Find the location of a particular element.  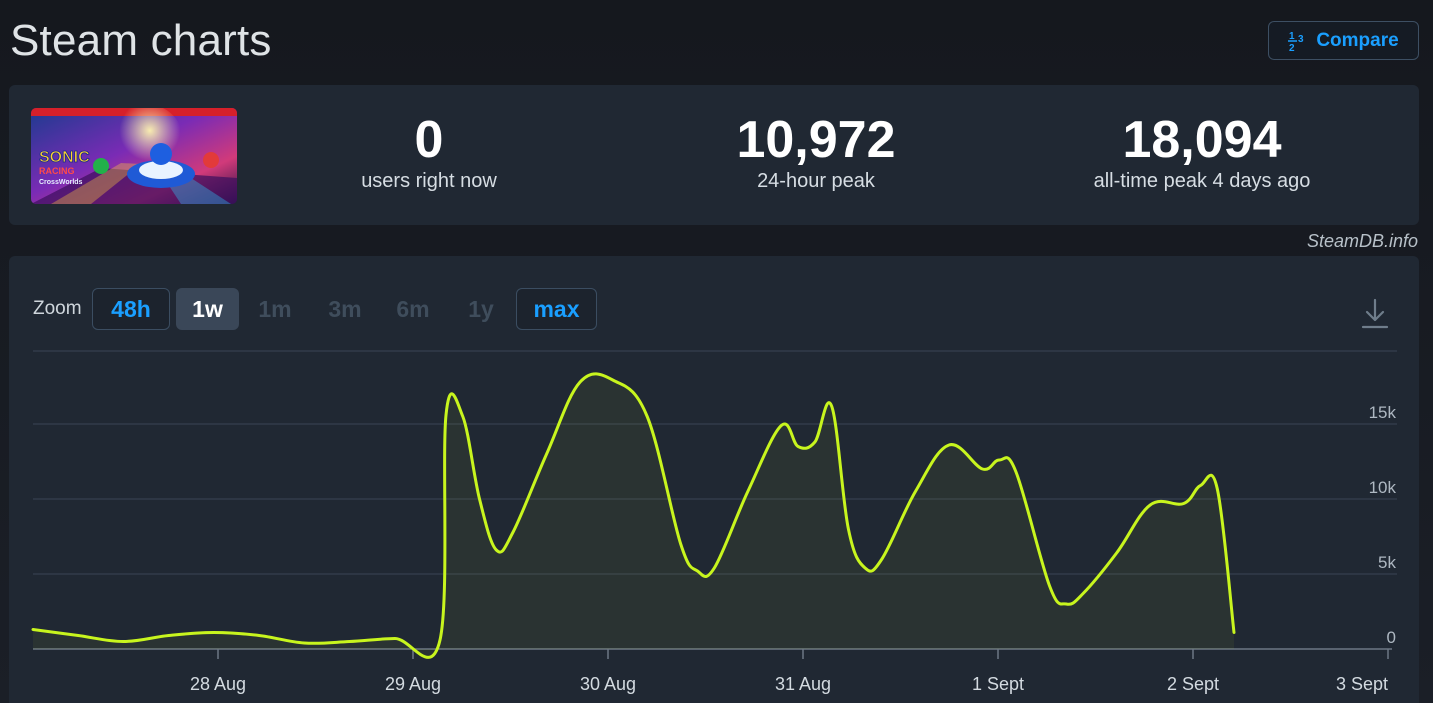

zoom-48h-button: 48h is located at coordinates (131, 309).